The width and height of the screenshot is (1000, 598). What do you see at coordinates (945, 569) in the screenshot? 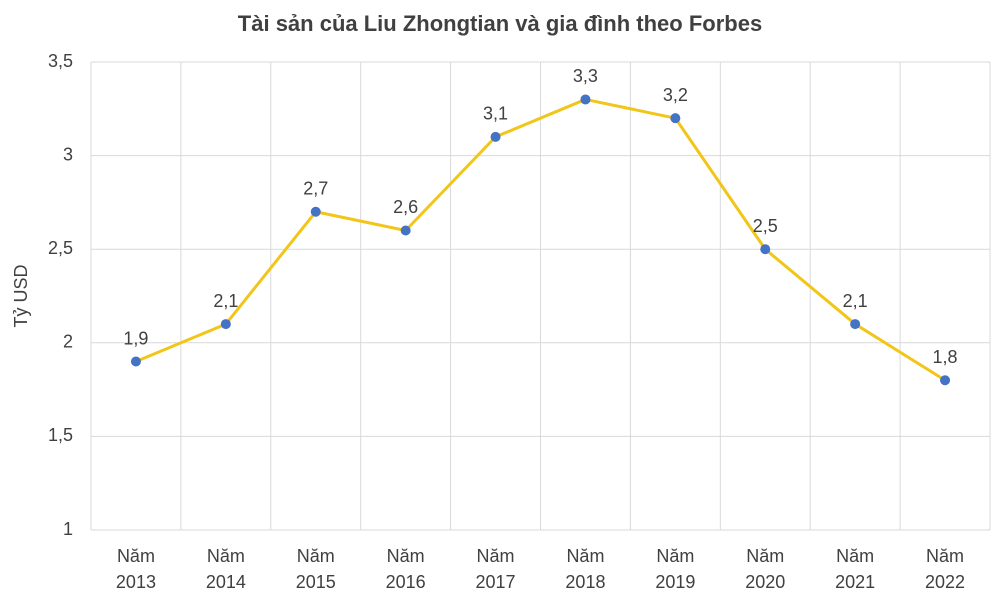
I see `x-tick-label: Năm 2022` at bounding box center [945, 569].